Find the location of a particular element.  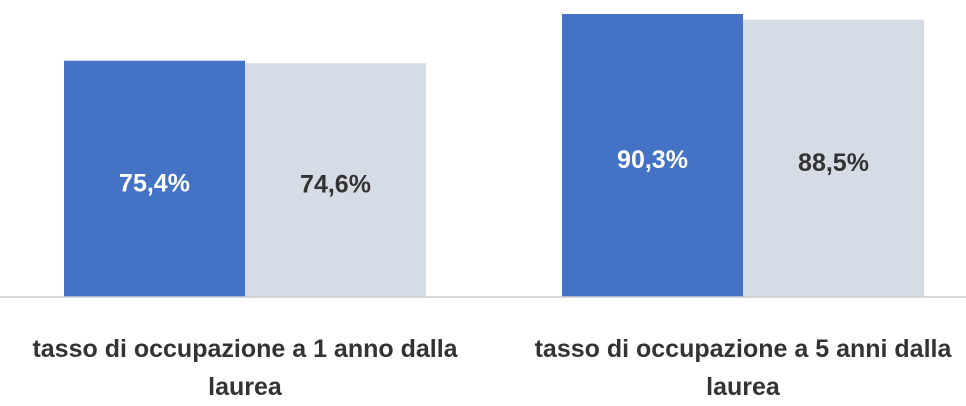

value-label: 74,6% is located at coordinates (335, 185).